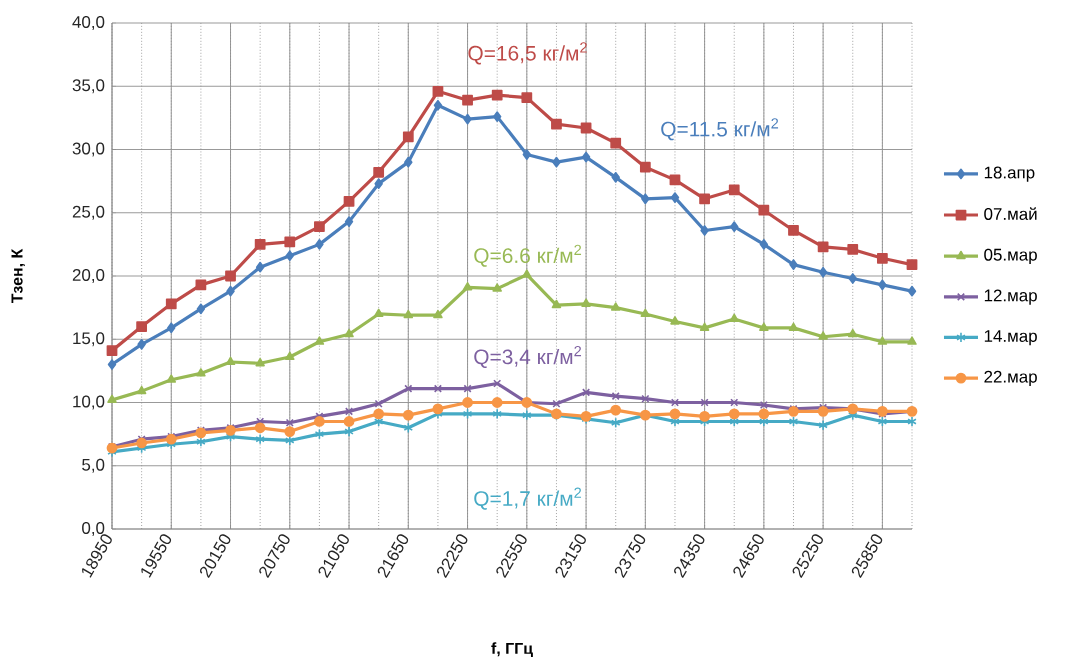 The height and width of the screenshot is (661, 1080). What do you see at coordinates (720, 129) in the screenshot?
I see `annotation: Q=11.5 кг/м$^{2}$` at bounding box center [720, 129].